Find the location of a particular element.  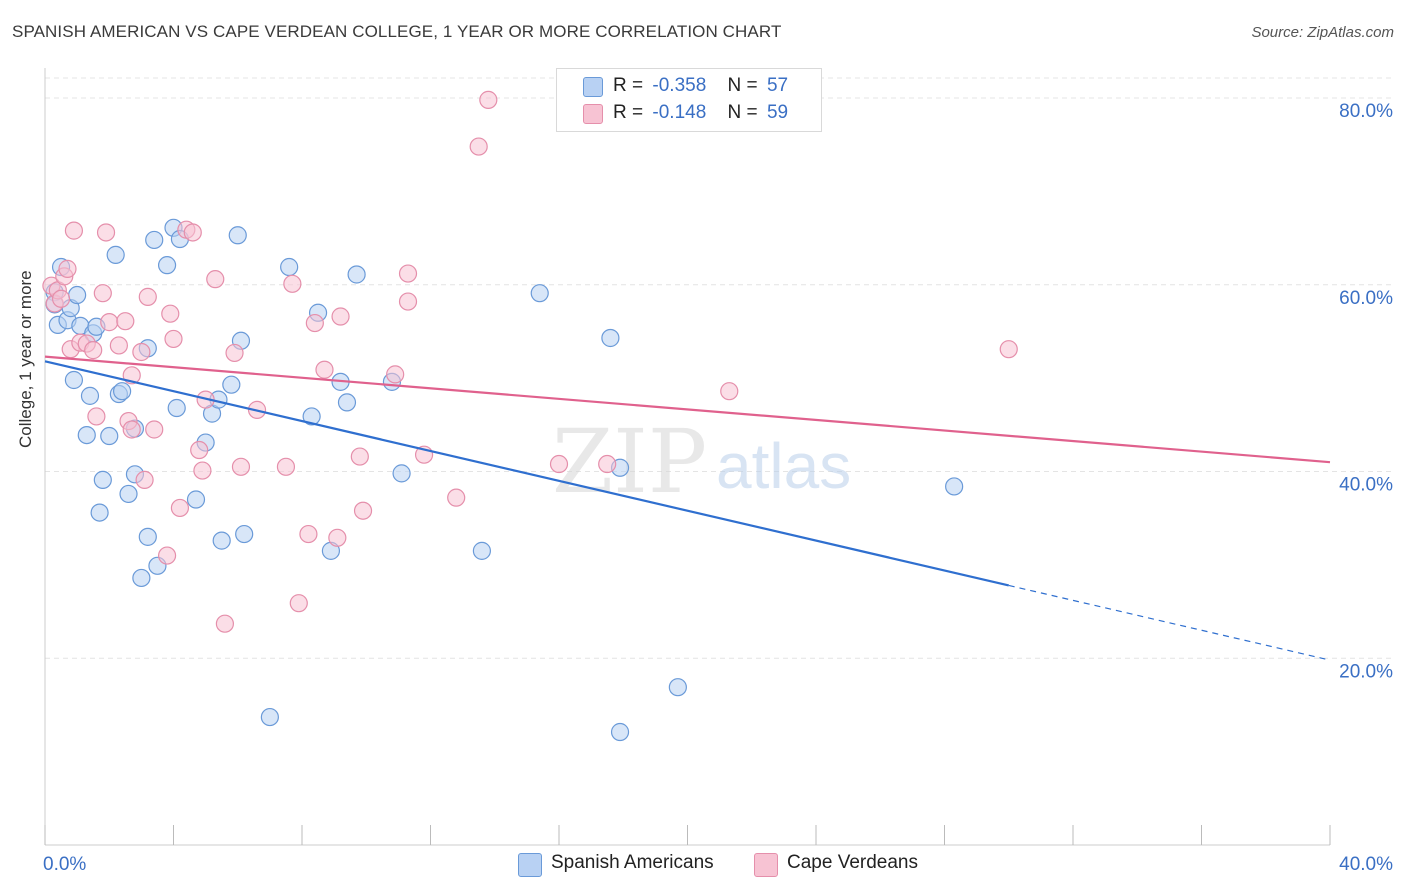

x-tick-label: 0.0% is located at coordinates (64, 864).